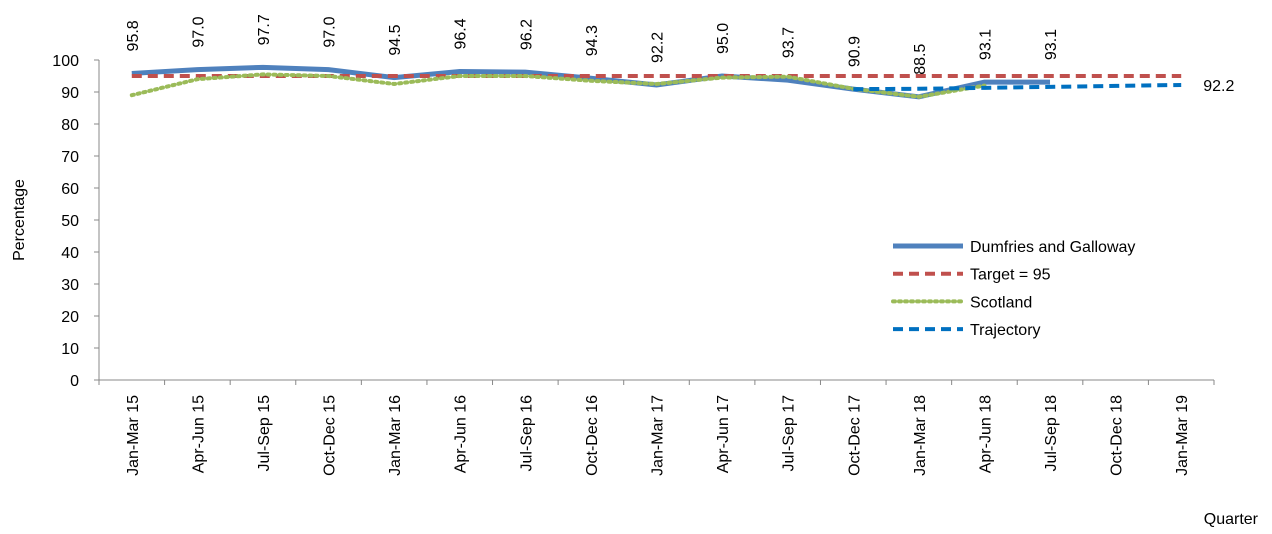  What do you see at coordinates (592, 40) in the screenshot?
I see `data-label: 94.3` at bounding box center [592, 40].